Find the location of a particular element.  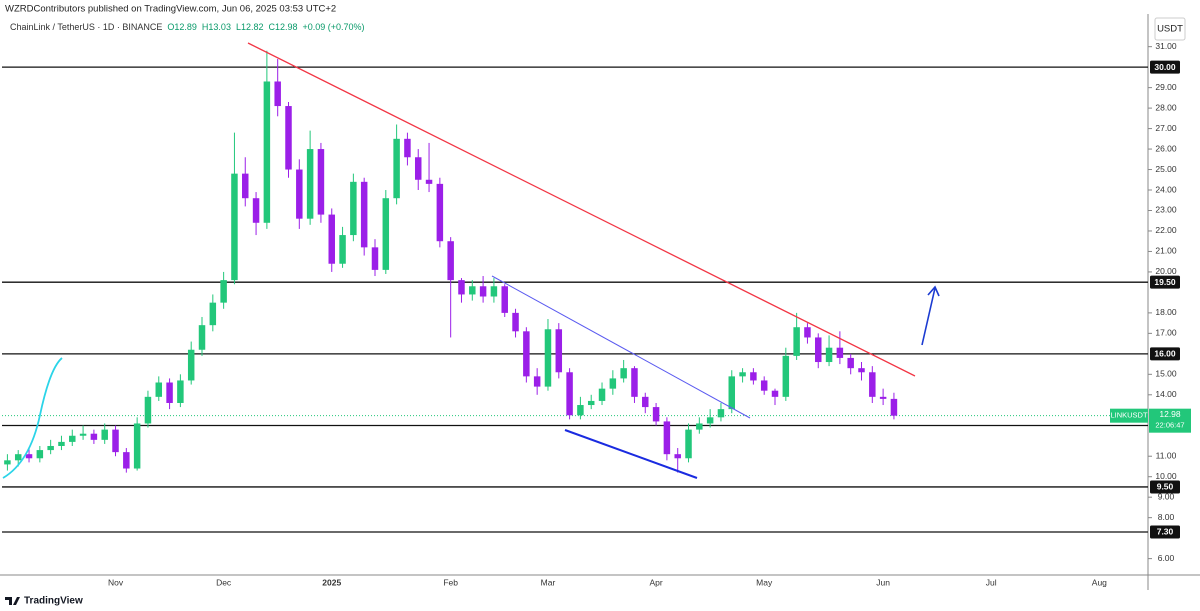

level-label-box is located at coordinates (1165, 487).